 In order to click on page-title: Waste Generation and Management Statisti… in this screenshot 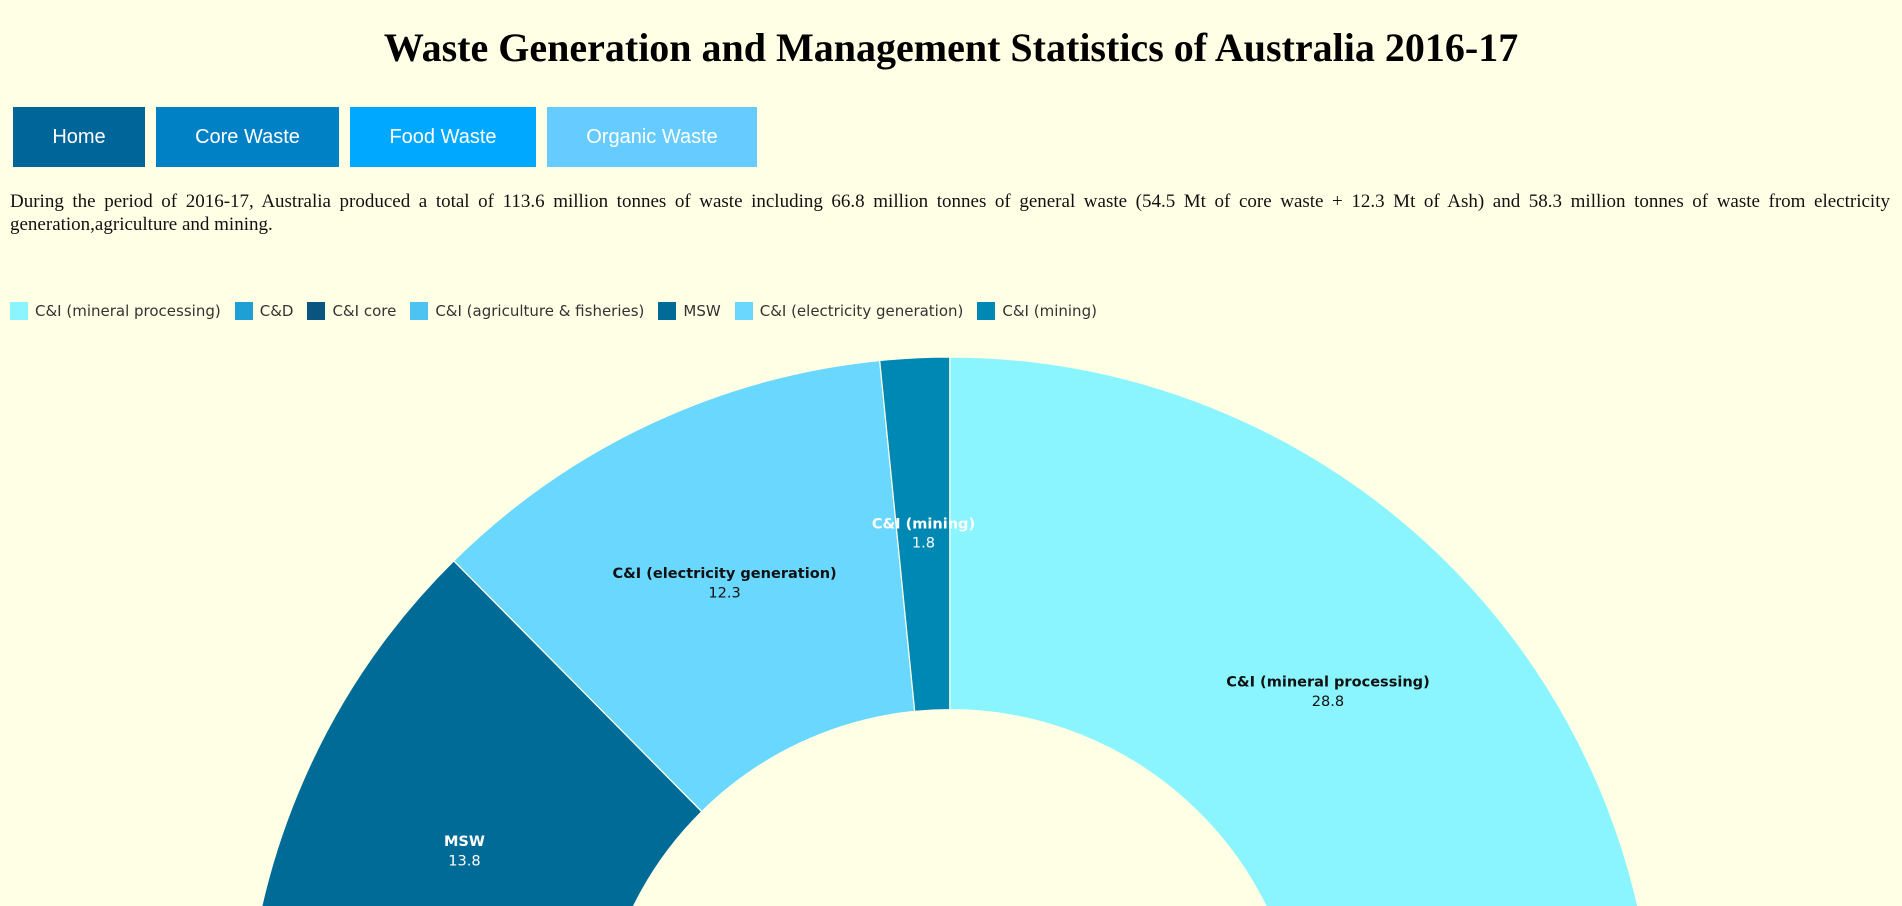, I will do `click(951, 47)`.